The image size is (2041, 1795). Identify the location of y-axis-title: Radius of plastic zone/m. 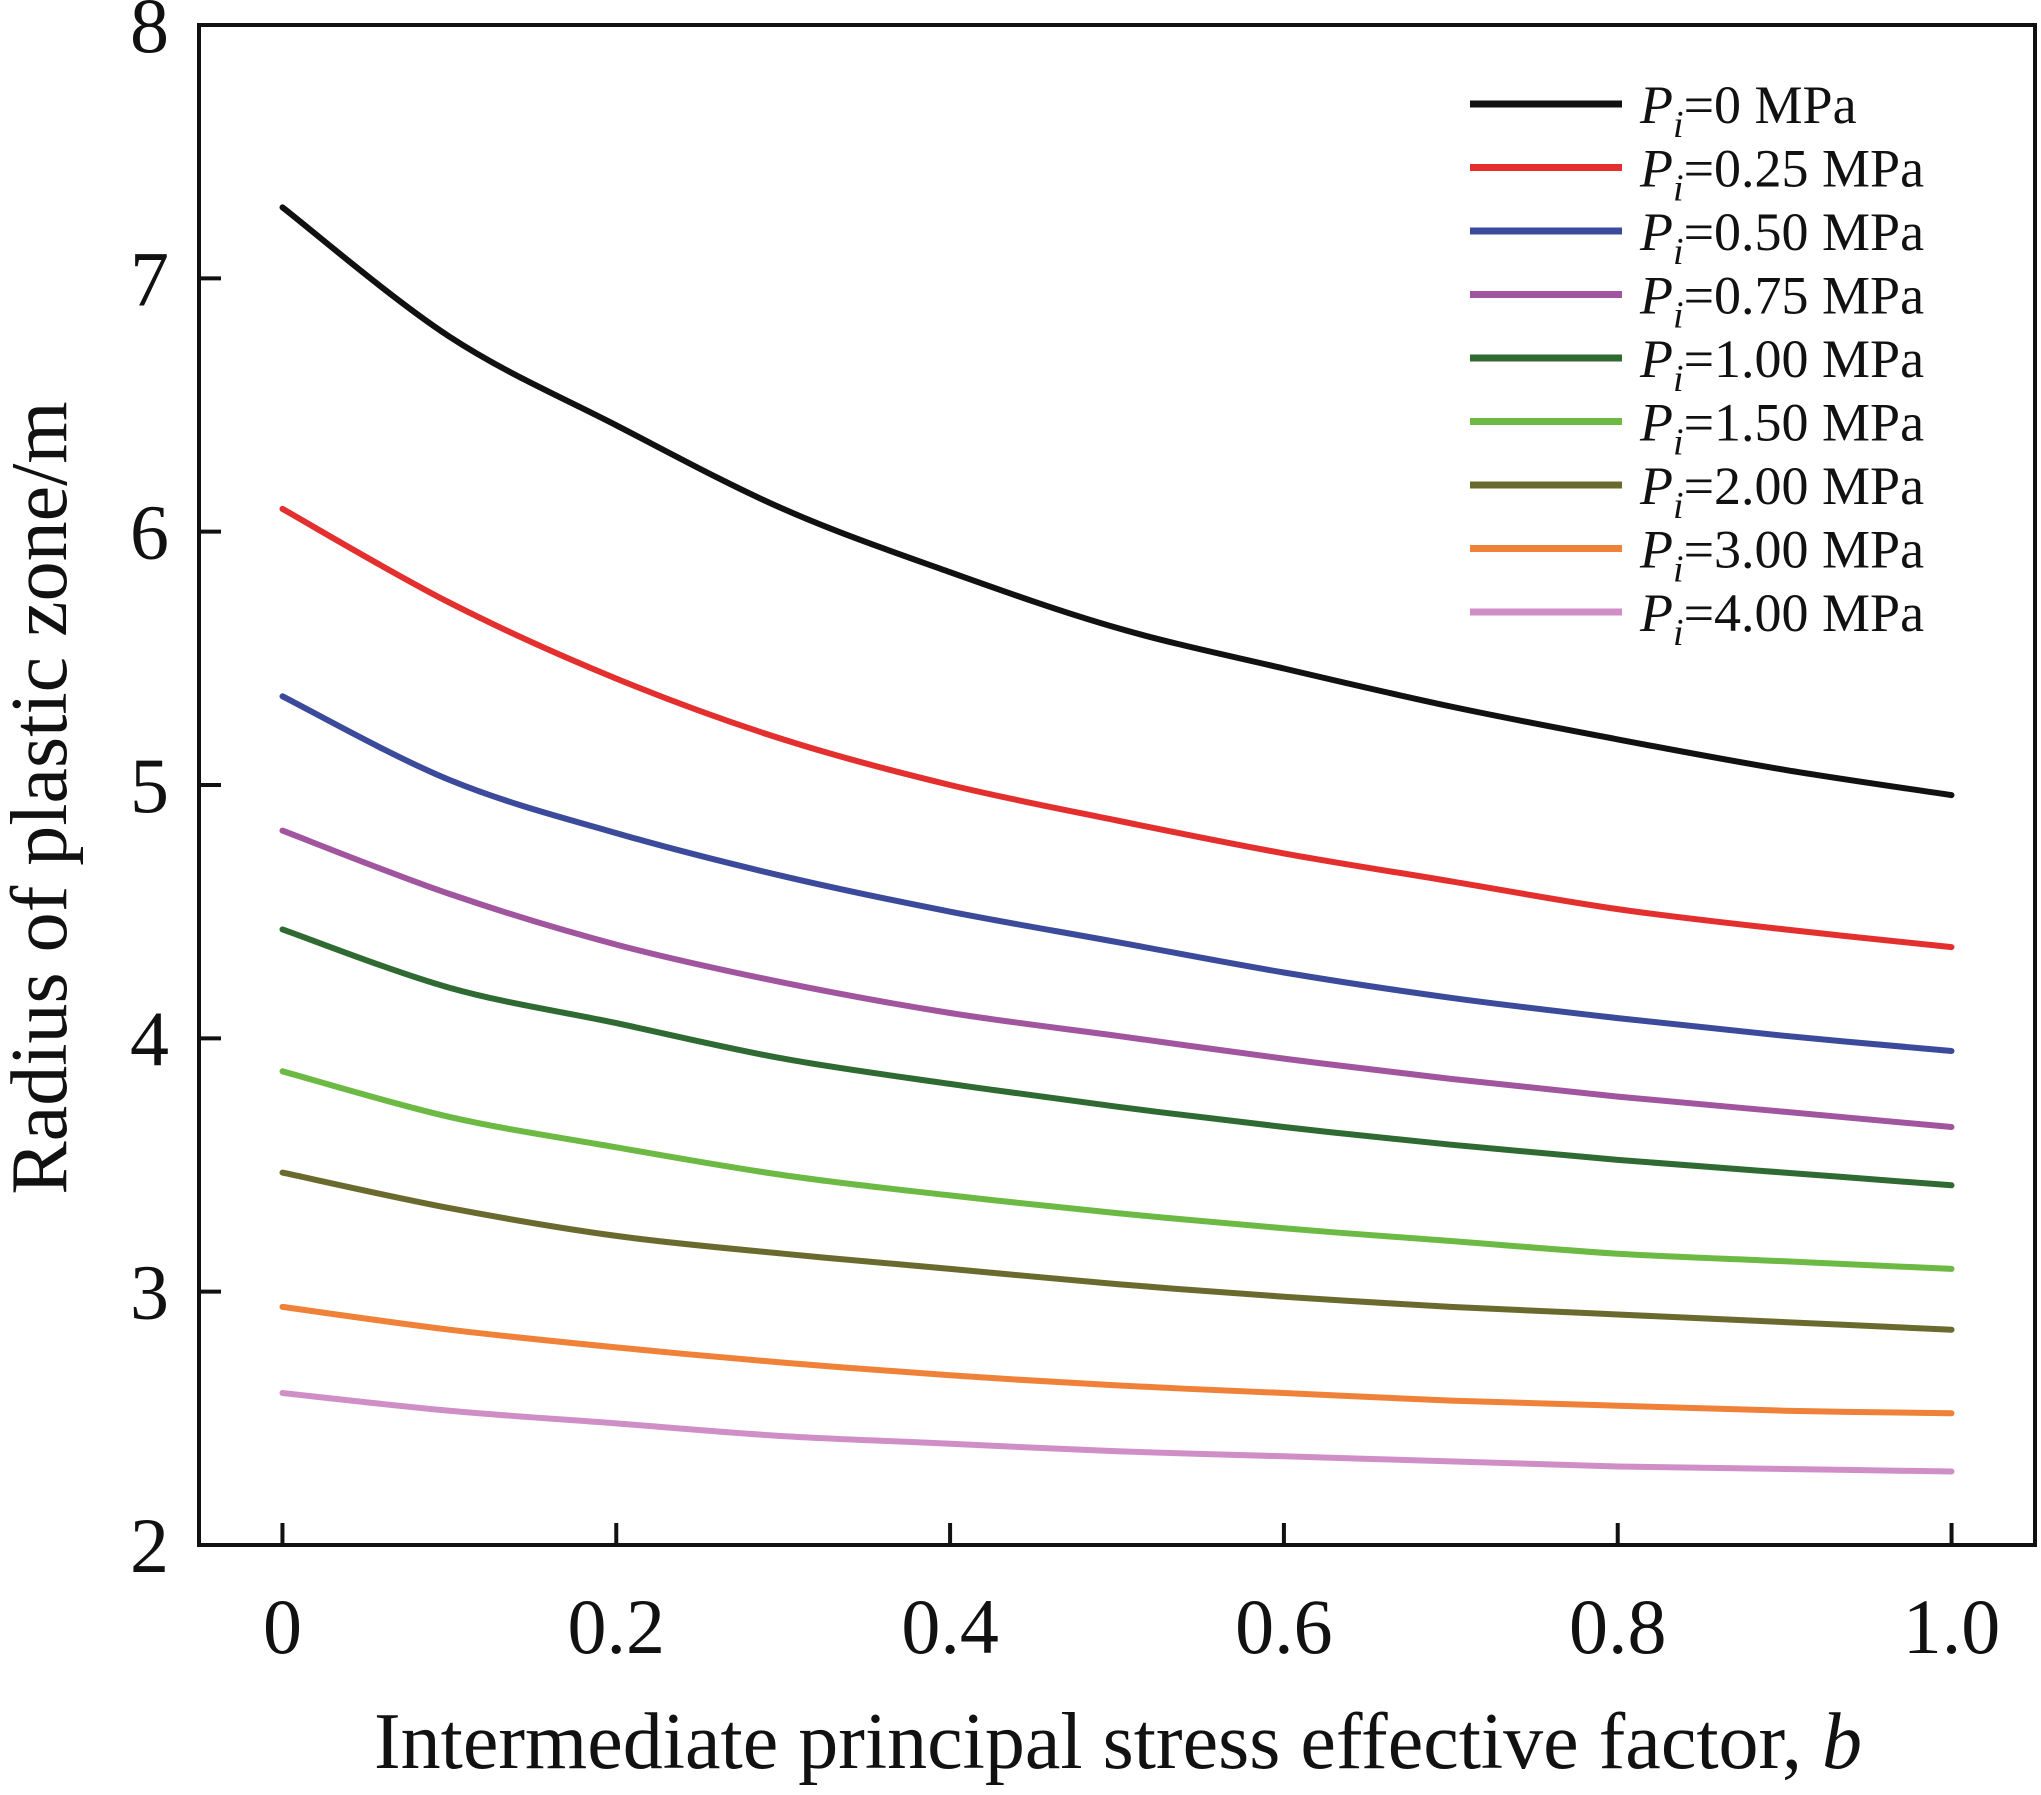
(42, 797).